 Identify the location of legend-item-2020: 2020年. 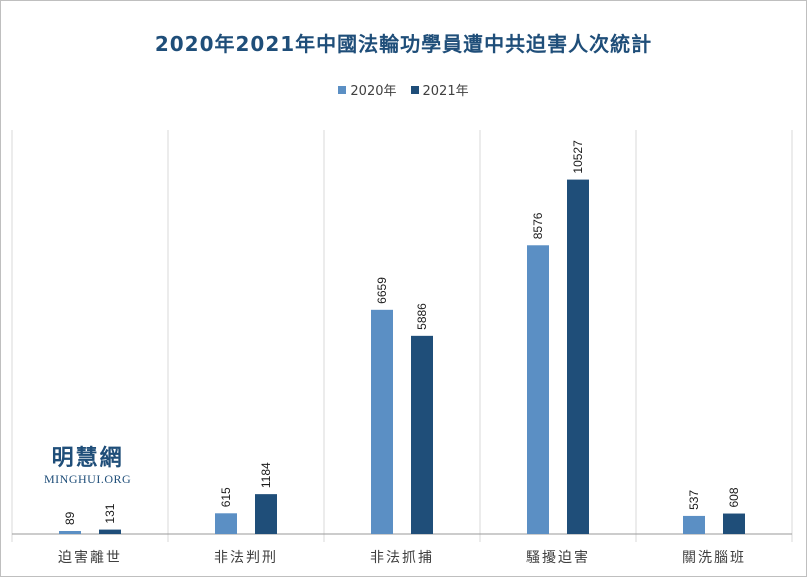
(367, 89).